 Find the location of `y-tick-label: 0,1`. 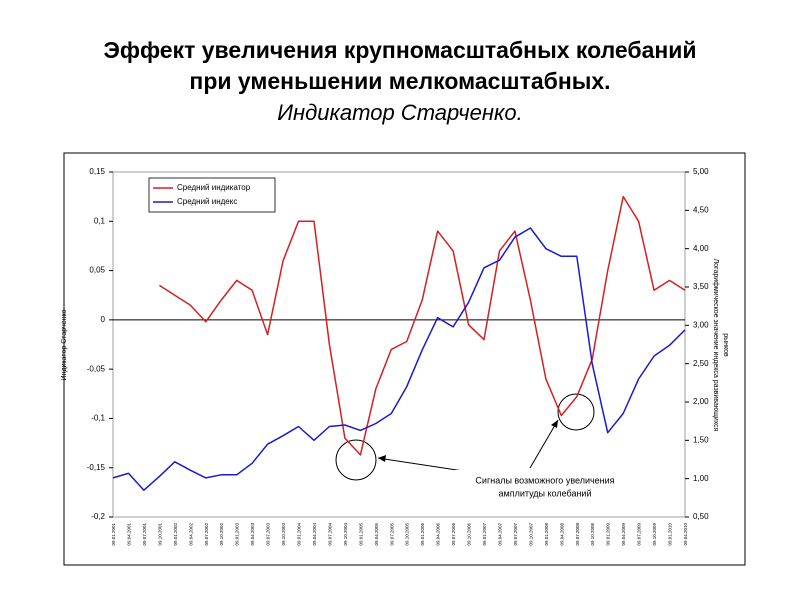

y-tick-label: 0,1 is located at coordinates (100, 220).